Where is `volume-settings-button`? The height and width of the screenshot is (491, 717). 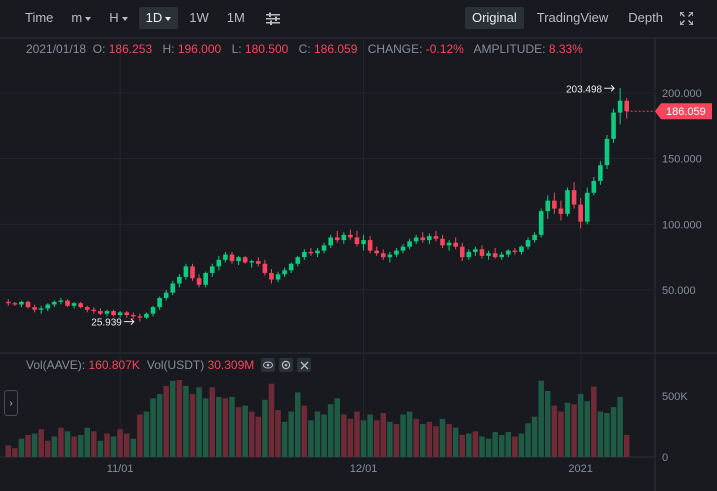 volume-settings-button is located at coordinates (286, 365).